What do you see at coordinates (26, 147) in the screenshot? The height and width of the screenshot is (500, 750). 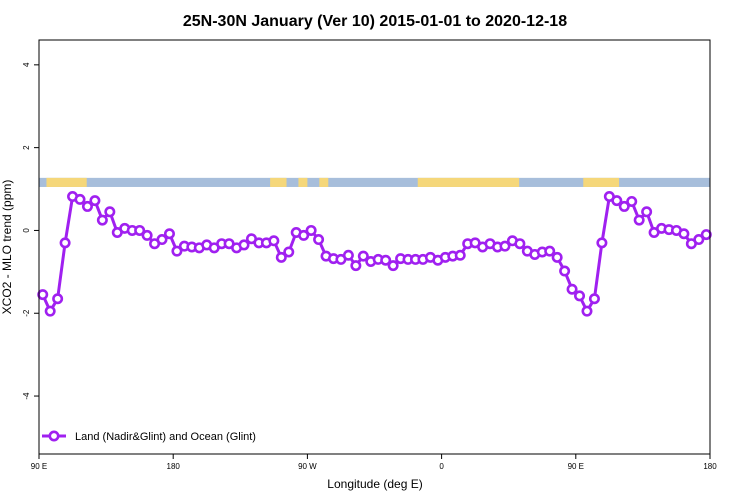 I see `y-tick-label: 2` at bounding box center [26, 147].